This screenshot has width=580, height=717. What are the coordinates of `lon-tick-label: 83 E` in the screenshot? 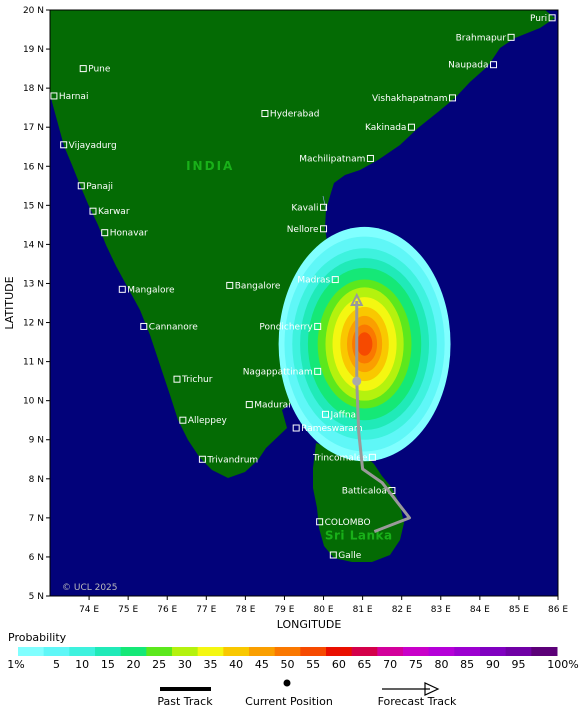 It's located at (441, 610).